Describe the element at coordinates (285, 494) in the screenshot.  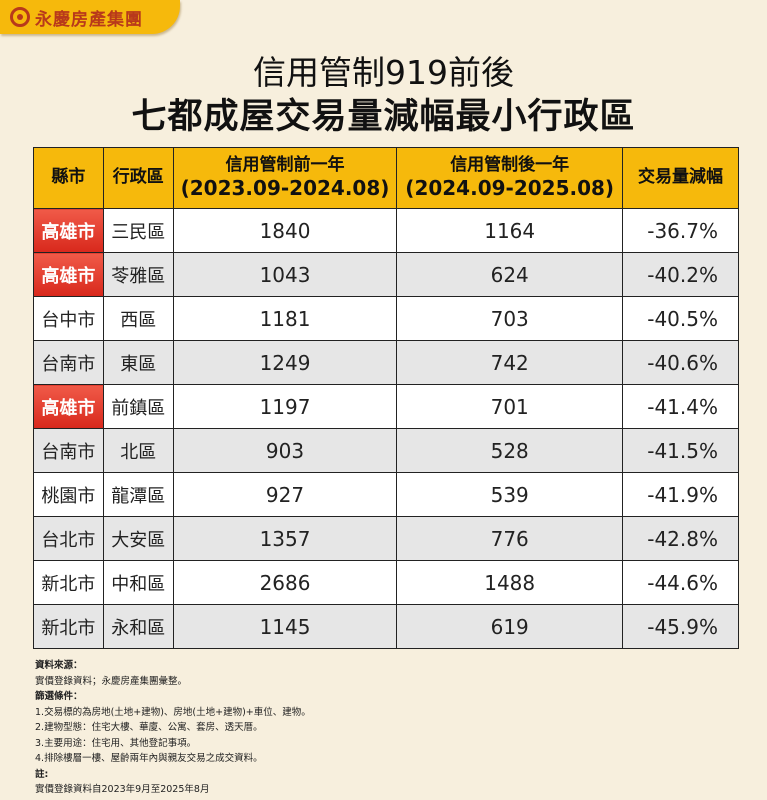
I see `cell-before: 927` at that location.